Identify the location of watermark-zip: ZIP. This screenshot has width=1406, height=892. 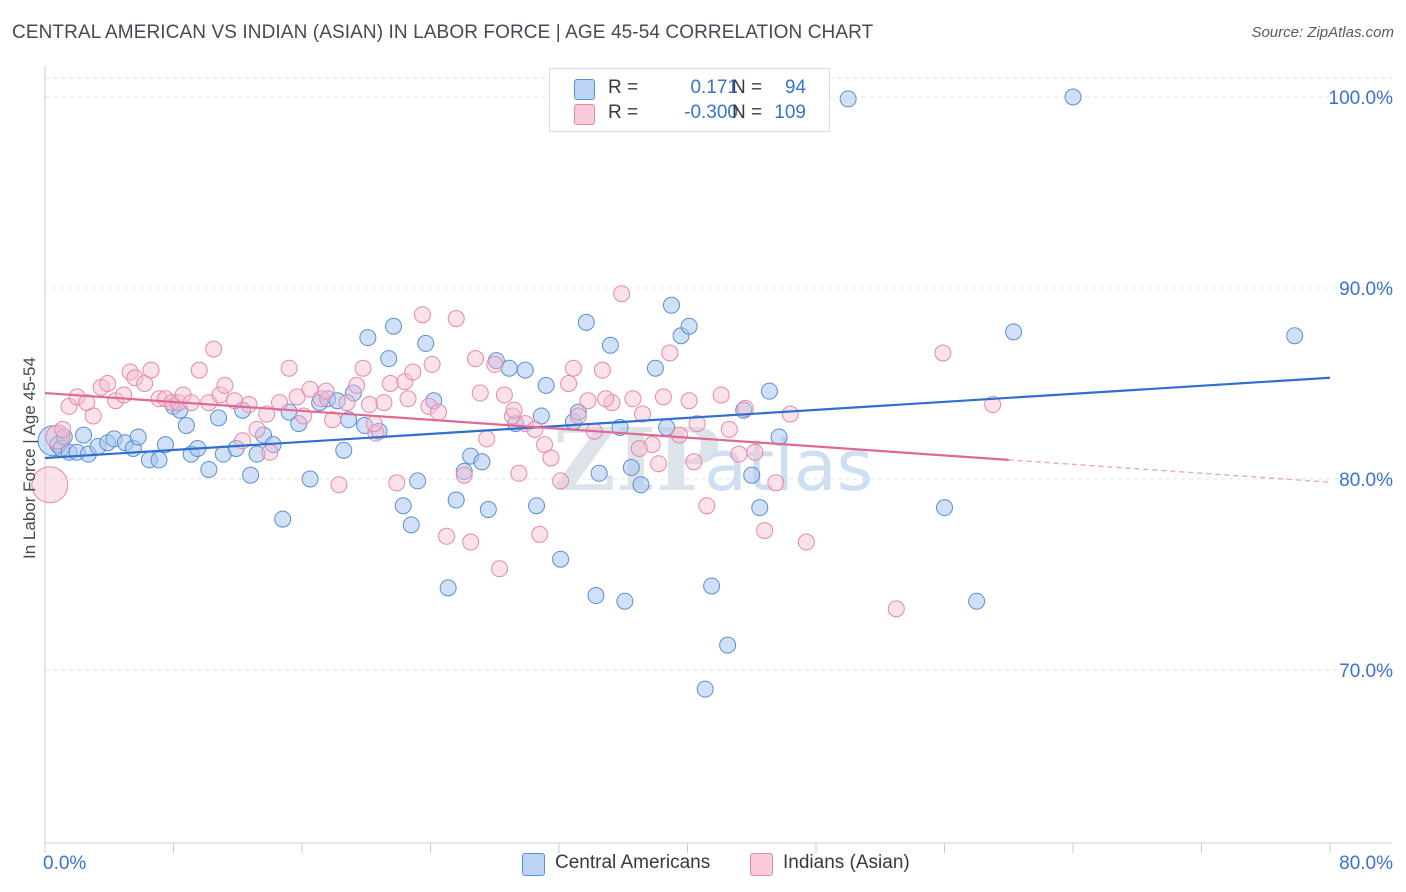
(637, 460).